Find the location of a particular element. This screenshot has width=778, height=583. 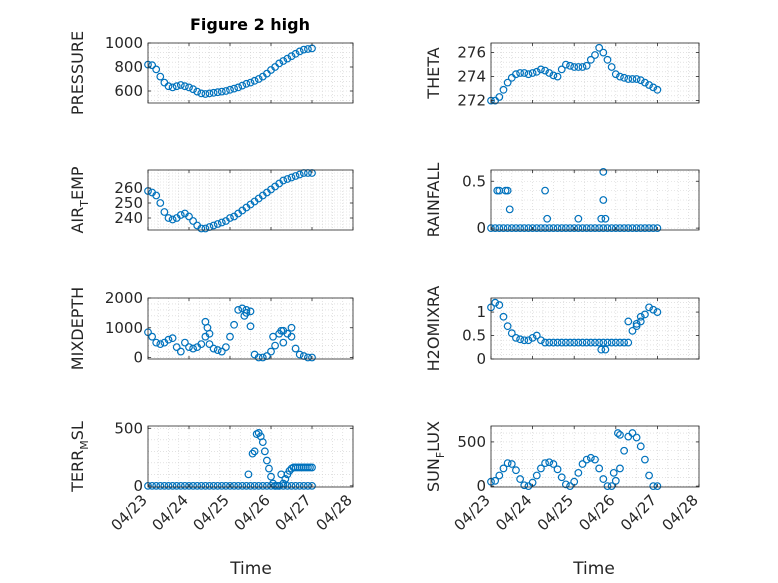

y-tick-label: 0 is located at coordinates (481, 228).